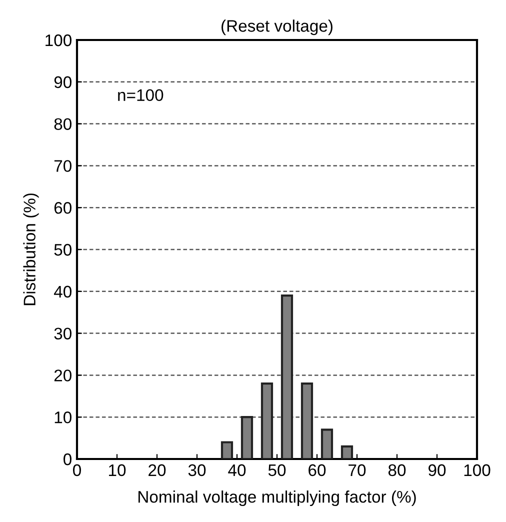  I want to click on y-tick-label: 90, so click(63, 82).